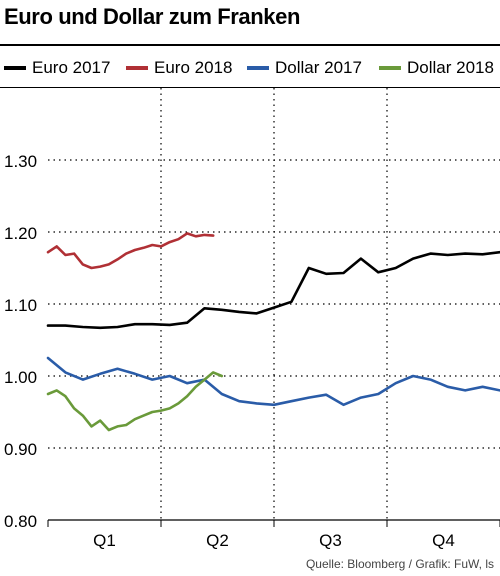  I want to click on x-tick-label: Q3, so click(330, 540).